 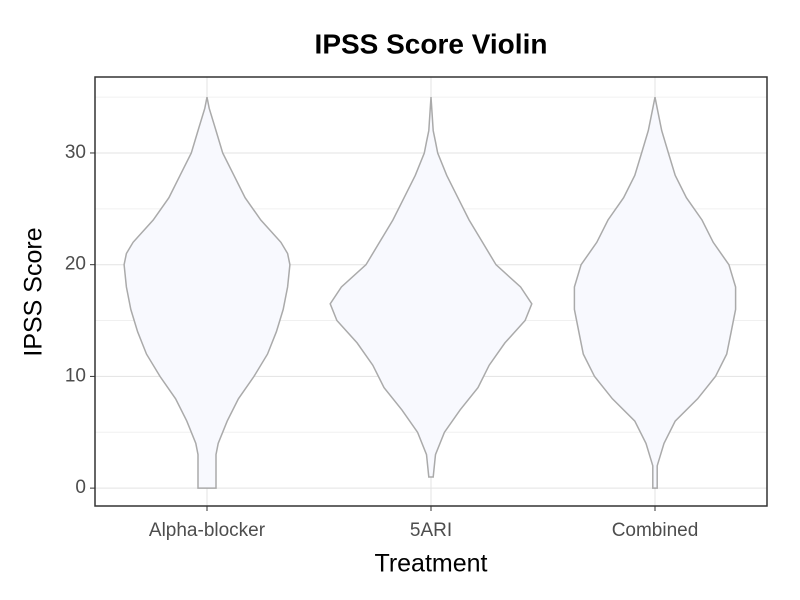 What do you see at coordinates (431, 530) in the screenshot?
I see `x-tick-label: 5ARI` at bounding box center [431, 530].